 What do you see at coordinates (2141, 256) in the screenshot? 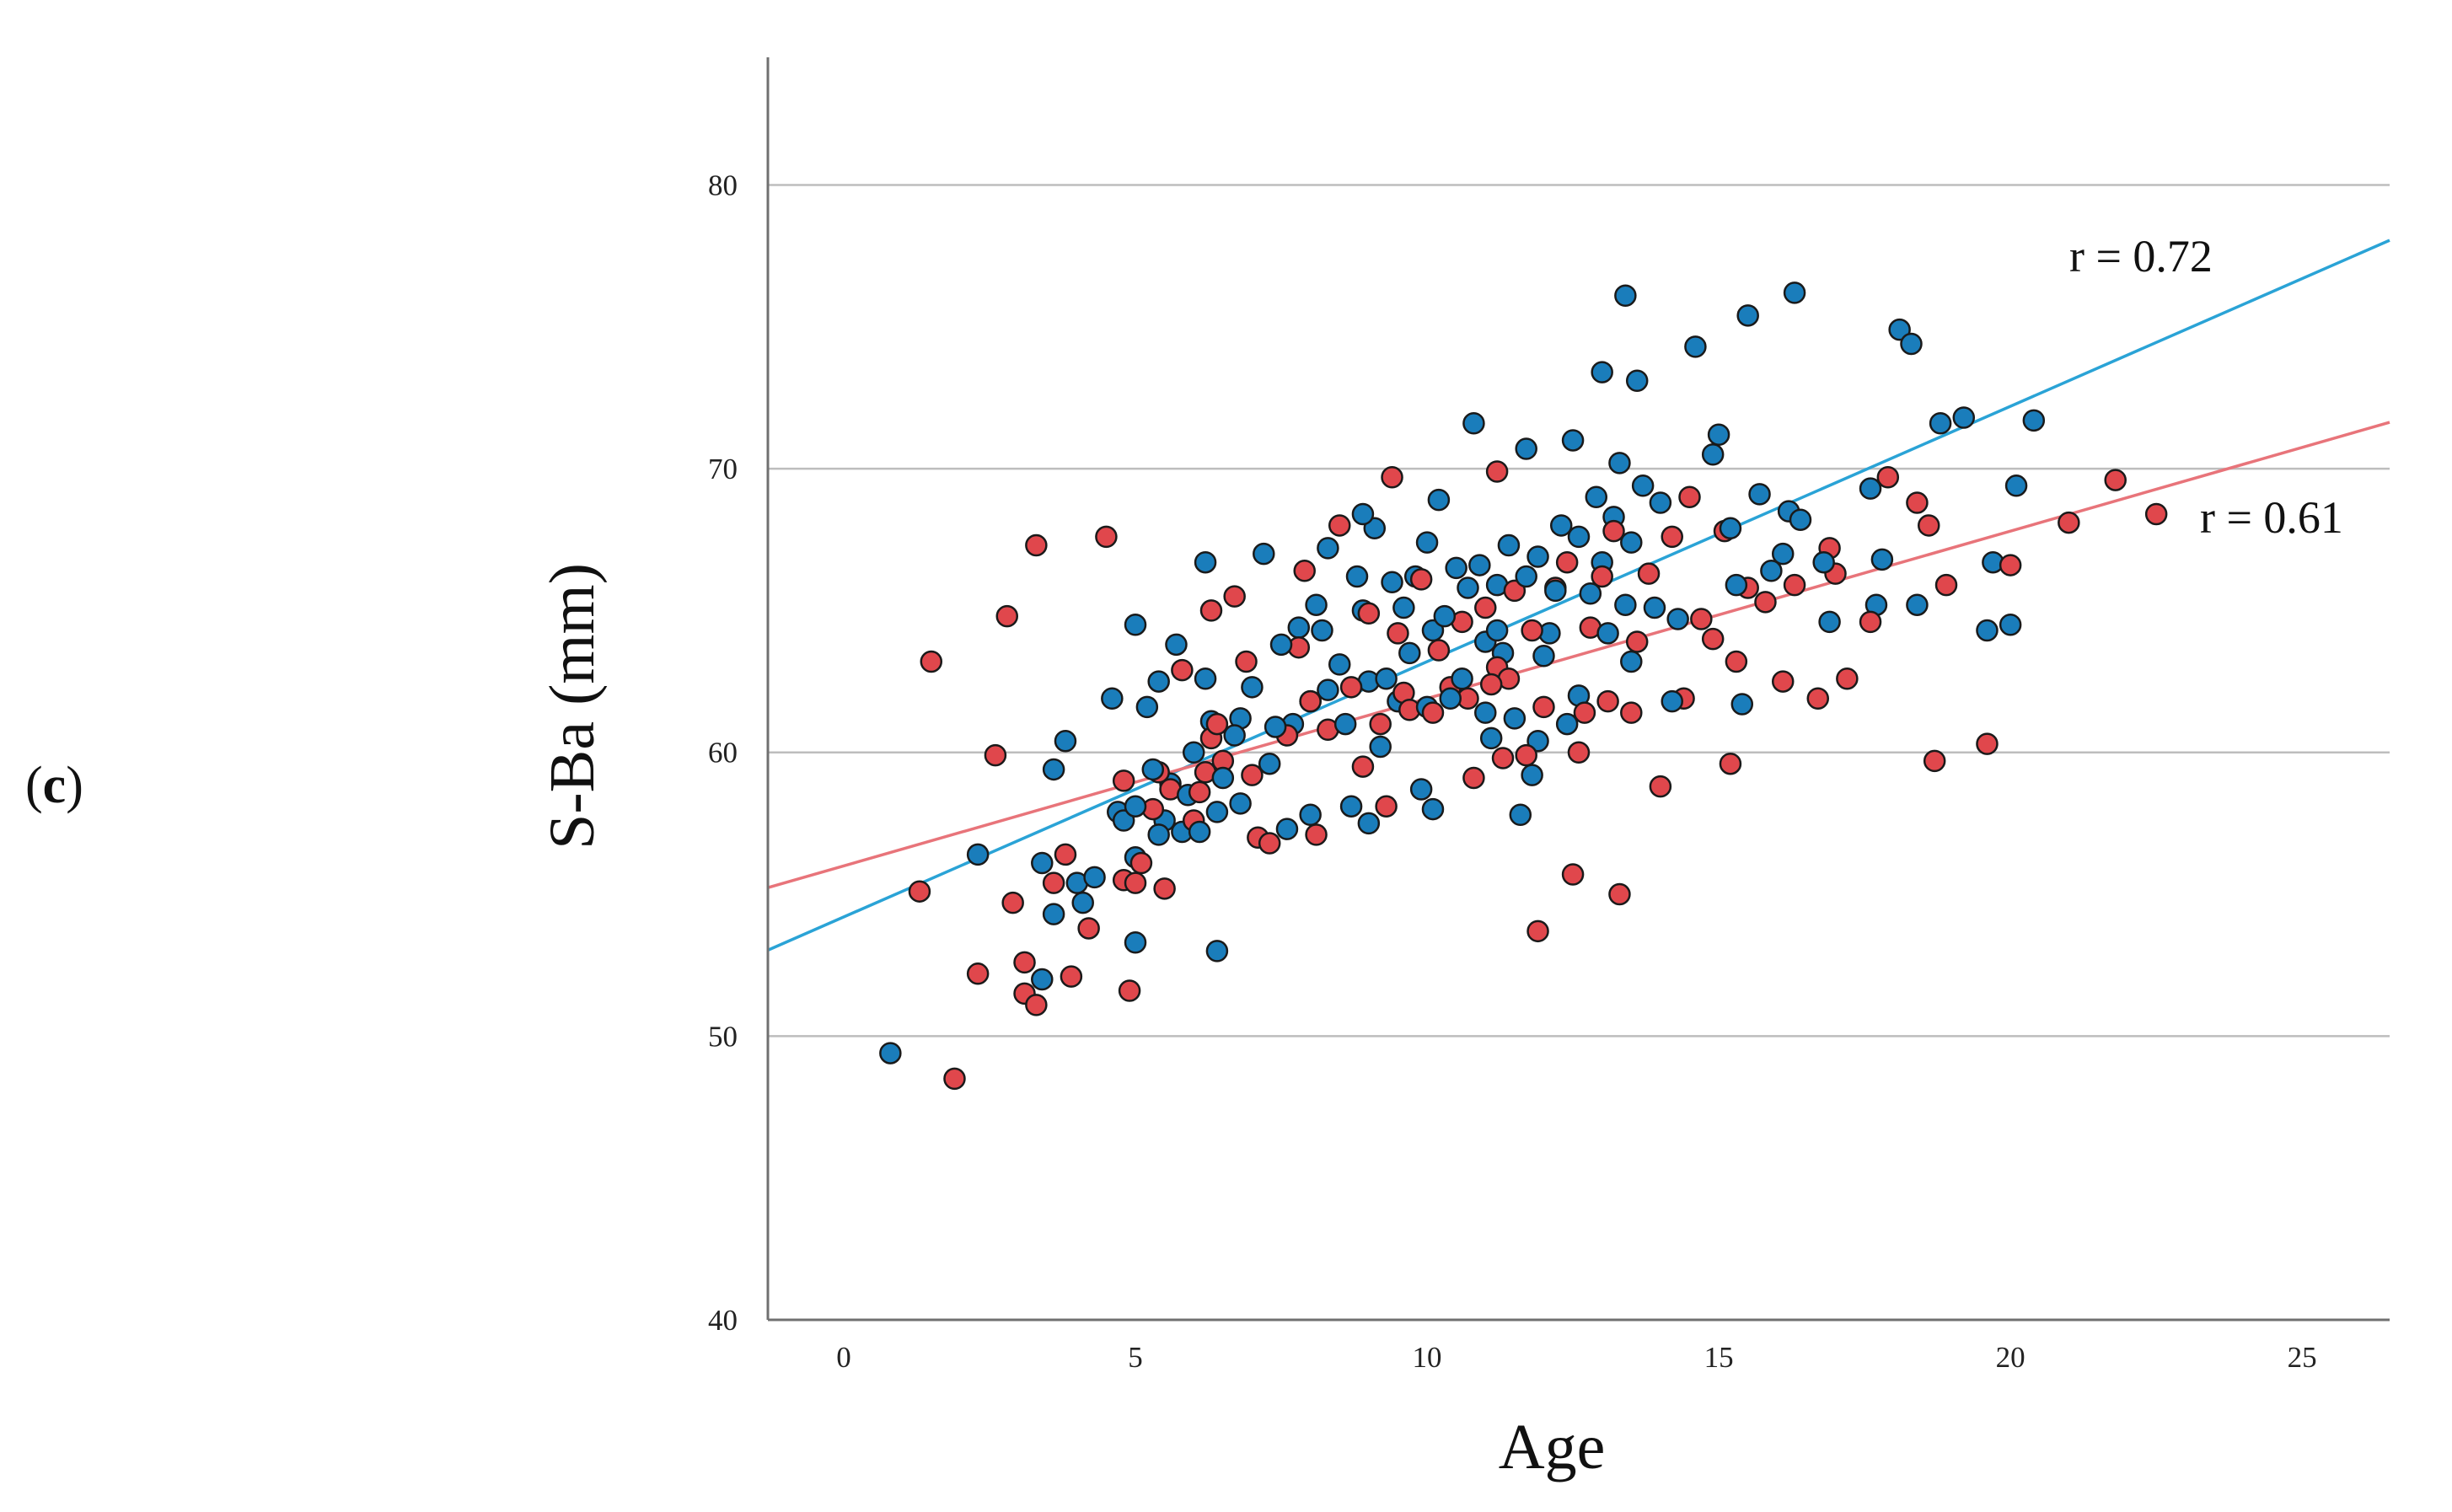
I see `r-label-blue: r = 0.72` at bounding box center [2141, 256].